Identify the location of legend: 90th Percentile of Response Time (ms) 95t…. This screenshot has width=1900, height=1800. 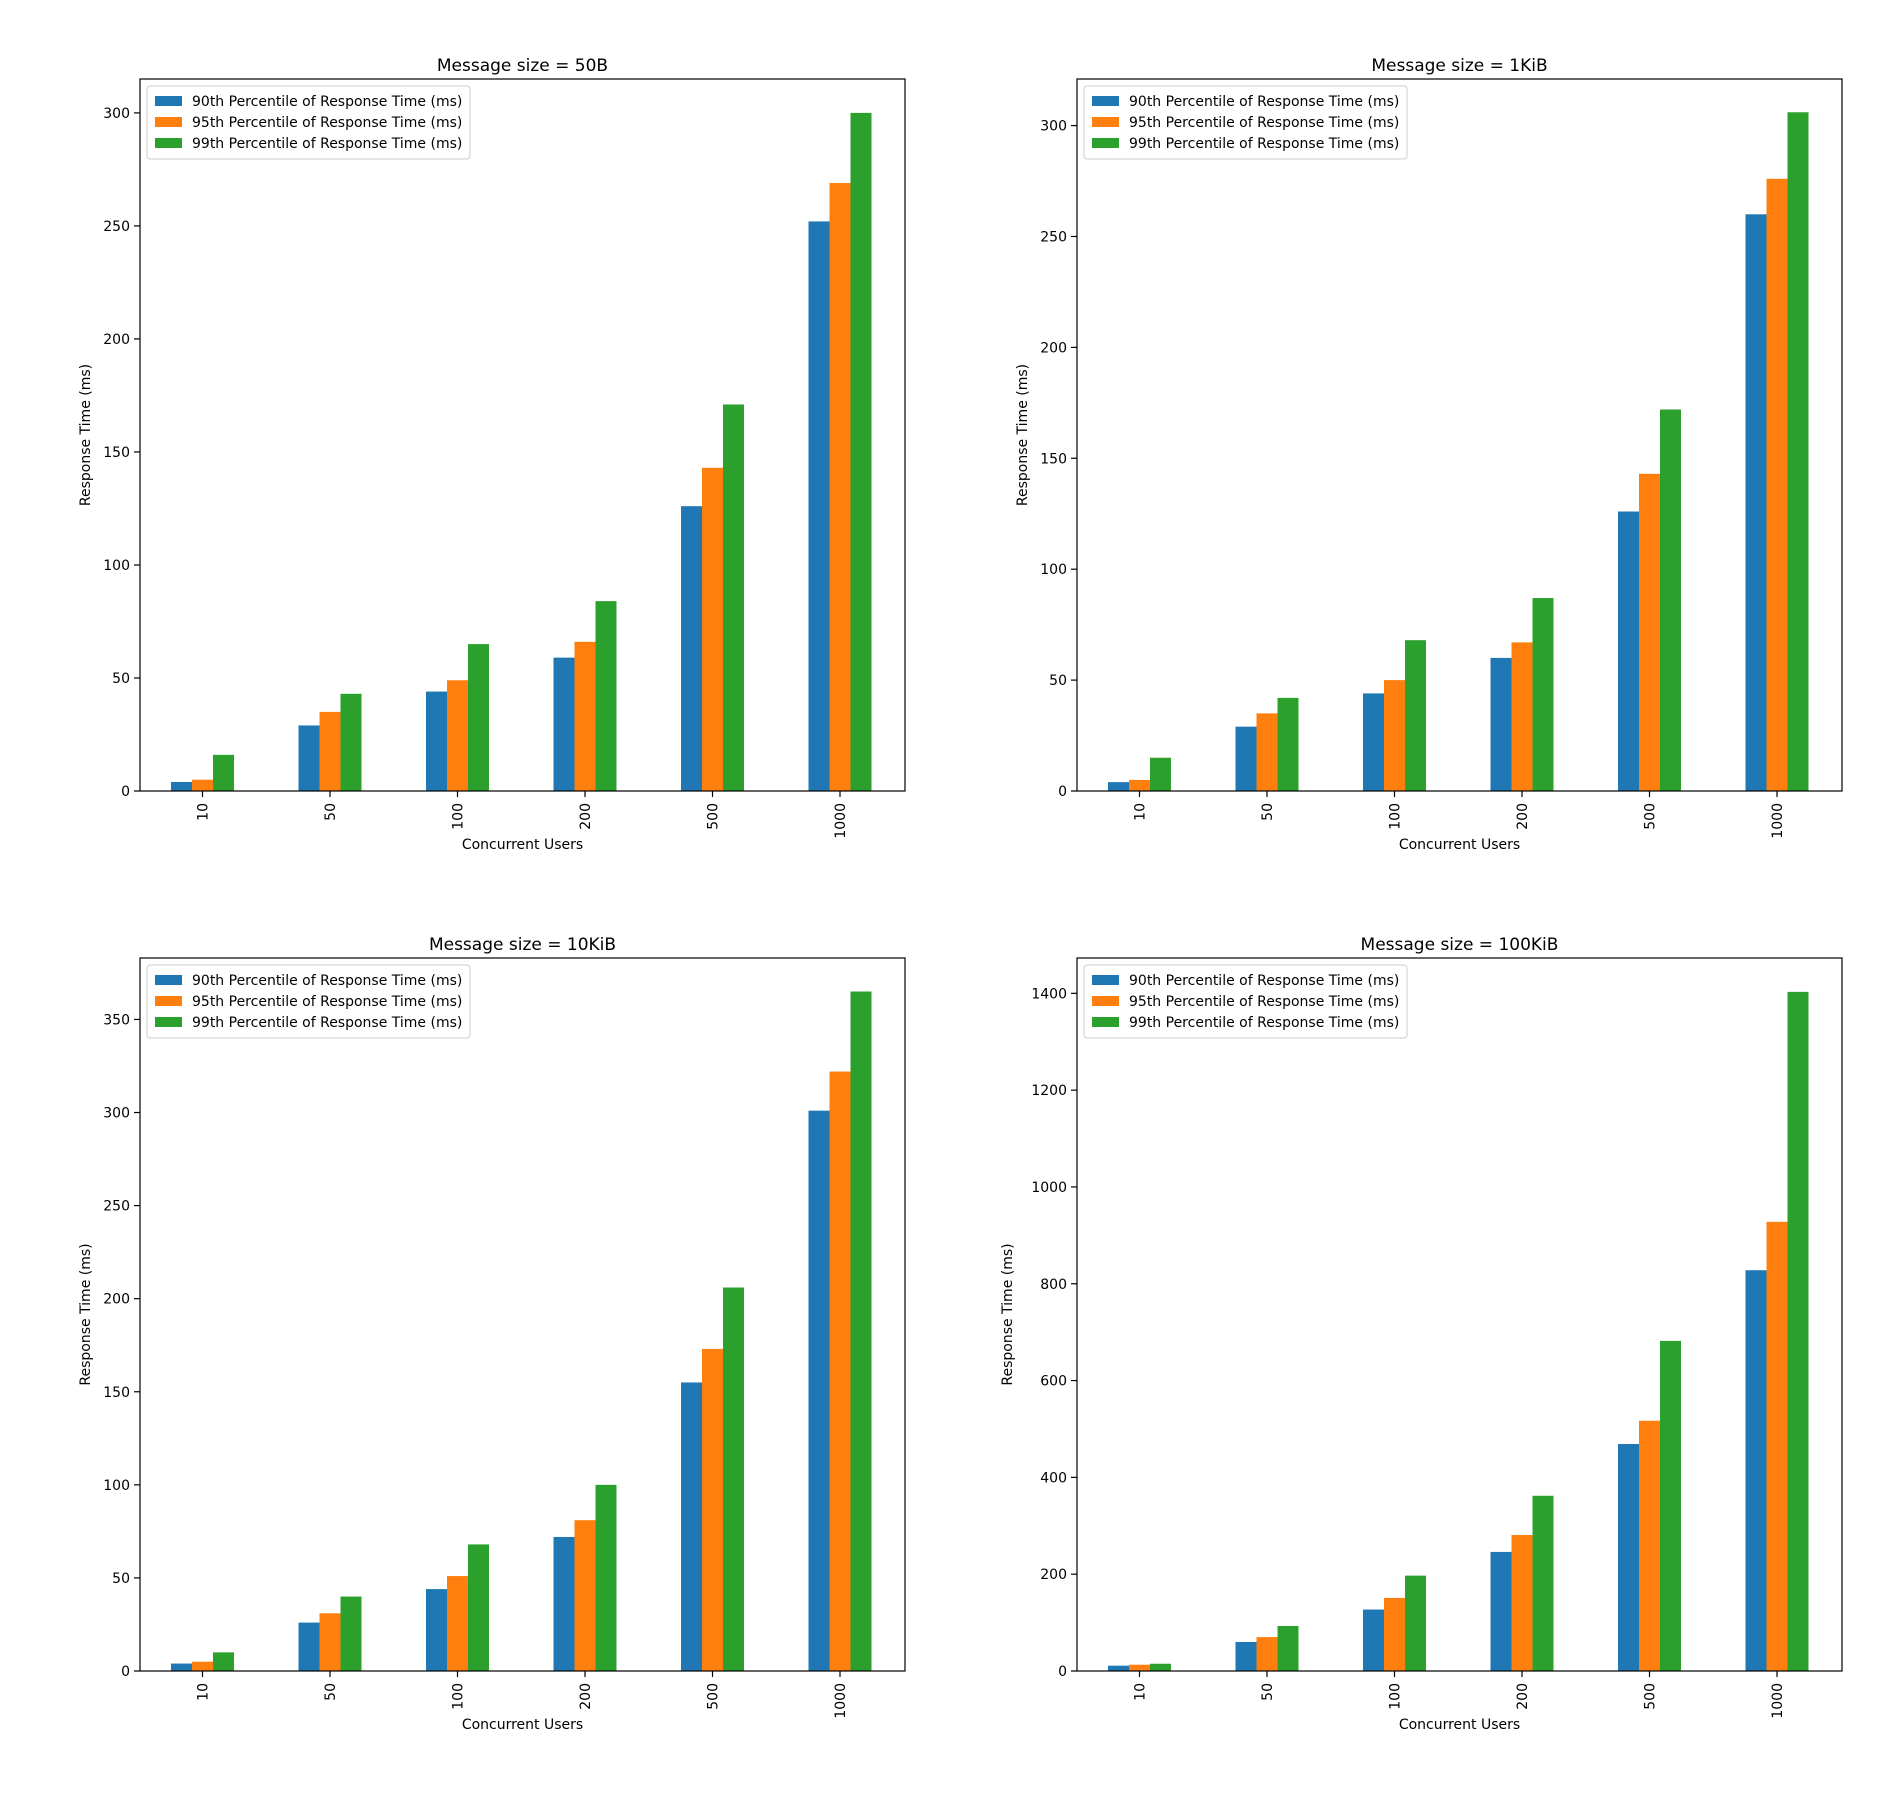
(1245, 1001).